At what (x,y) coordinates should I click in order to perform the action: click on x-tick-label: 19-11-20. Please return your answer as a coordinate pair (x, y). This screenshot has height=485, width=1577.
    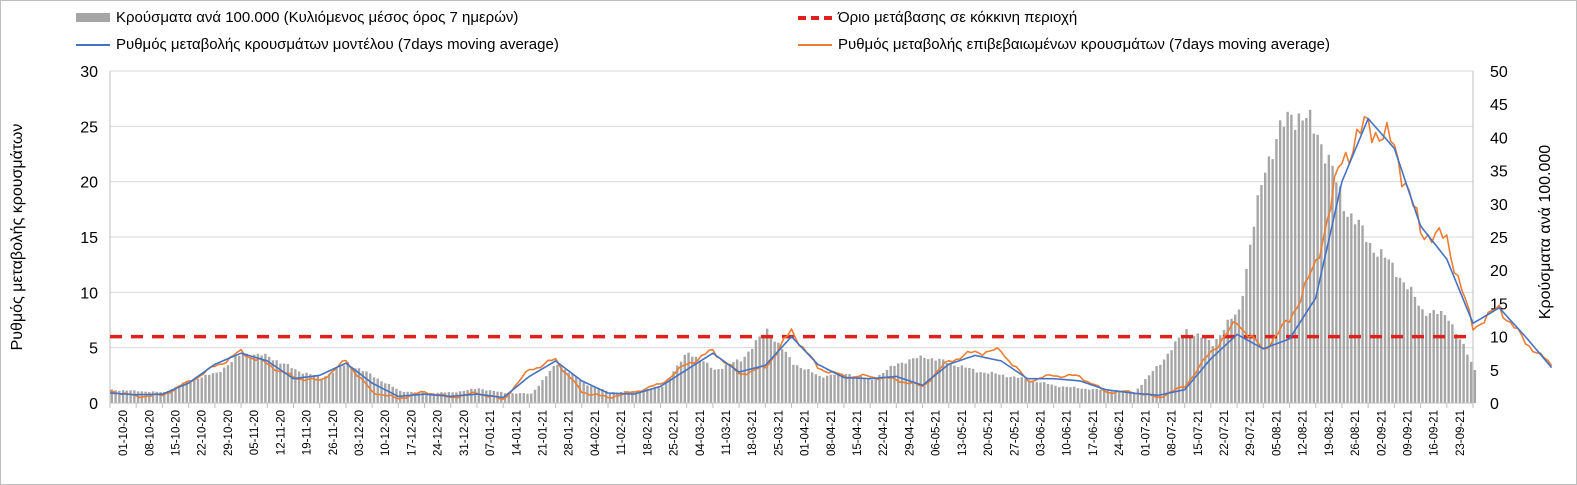
    Looking at the image, I should click on (308, 432).